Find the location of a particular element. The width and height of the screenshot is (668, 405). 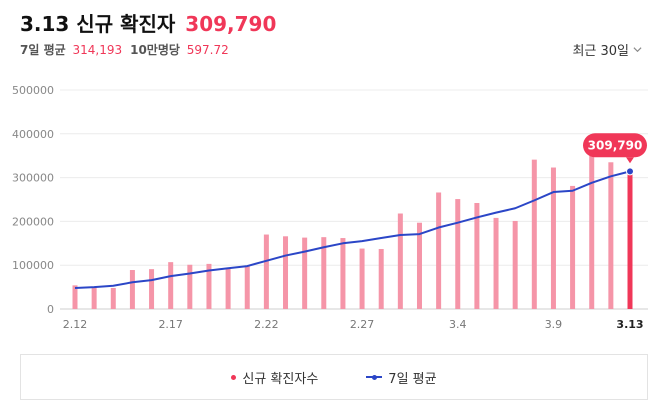

legend-item-7day-avg: 7일 평균 is located at coordinates (401, 377).